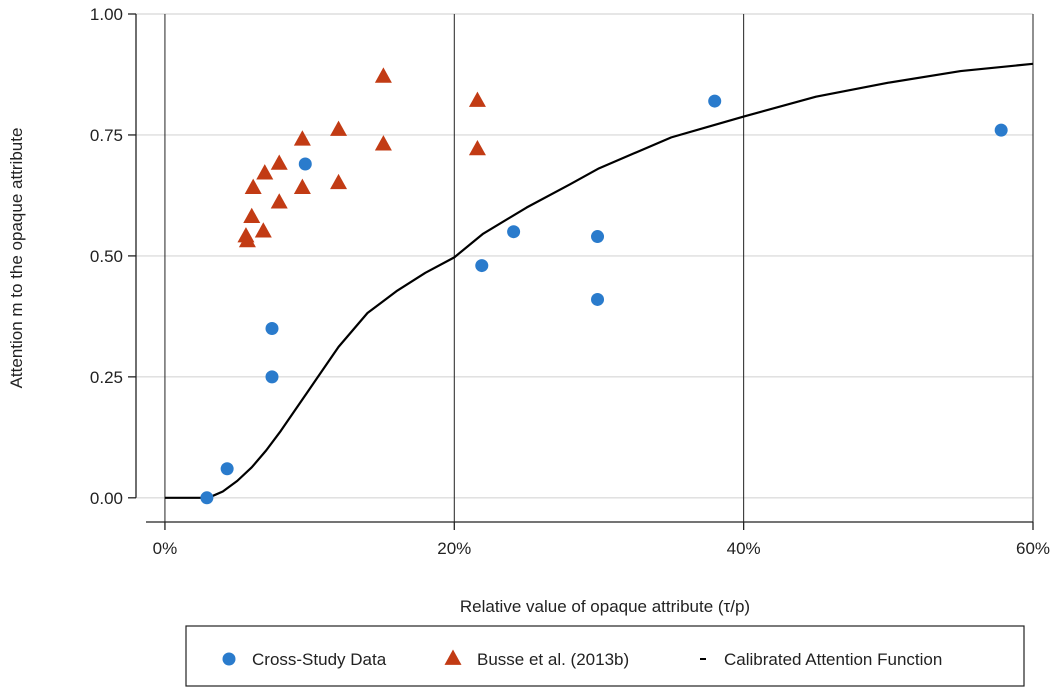 The width and height of the screenshot is (1058, 689). Describe the element at coordinates (453, 657) in the screenshot. I see `legend-triangle-marker` at that location.